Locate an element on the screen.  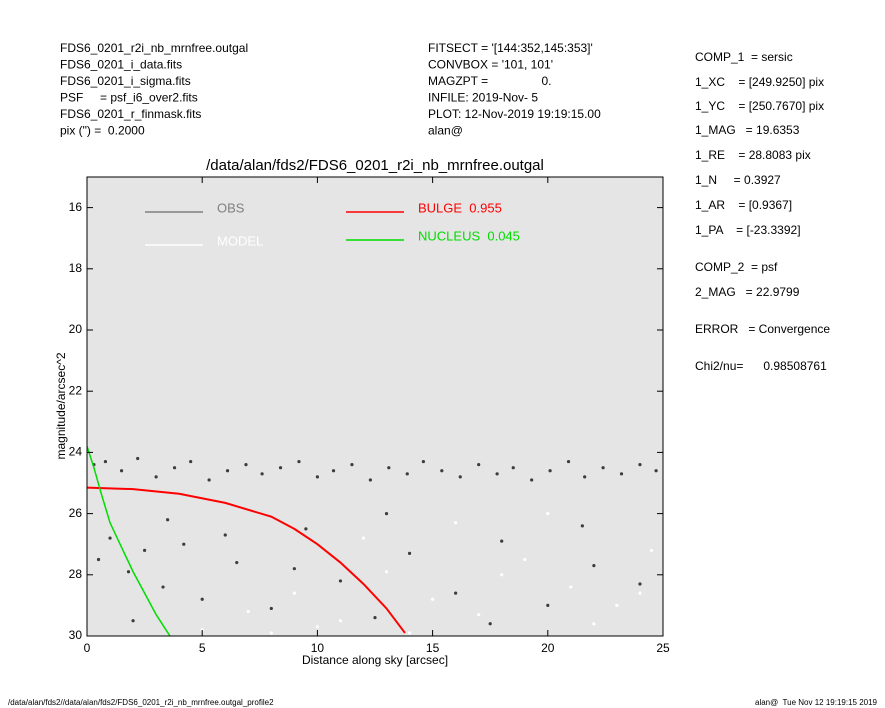
header-line: FDS6_0201_i_data.fits is located at coordinates (121, 65).